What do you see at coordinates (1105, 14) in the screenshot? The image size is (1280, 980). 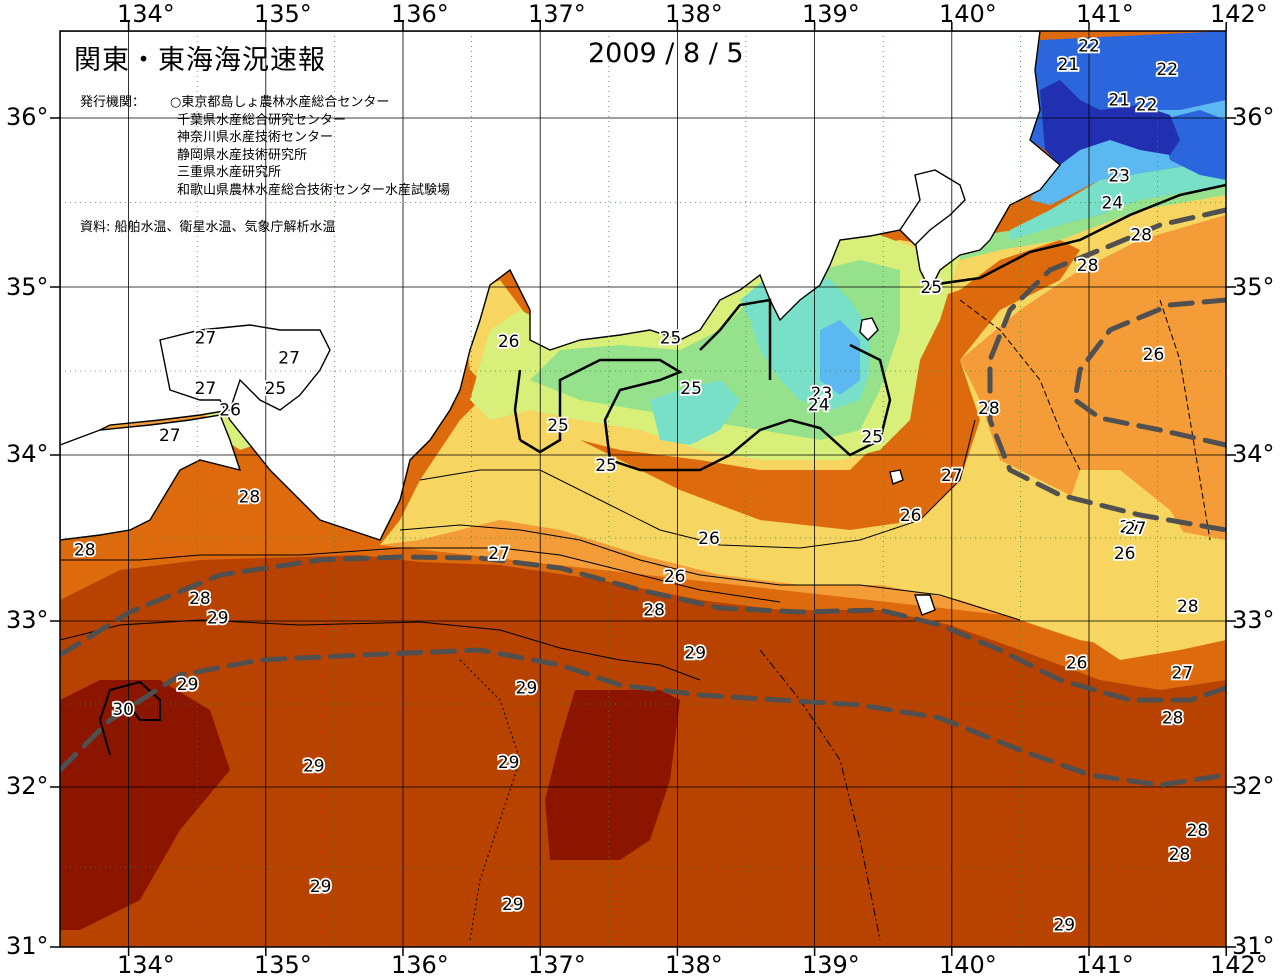 I see `lon-tick-top: 141°` at bounding box center [1105, 14].